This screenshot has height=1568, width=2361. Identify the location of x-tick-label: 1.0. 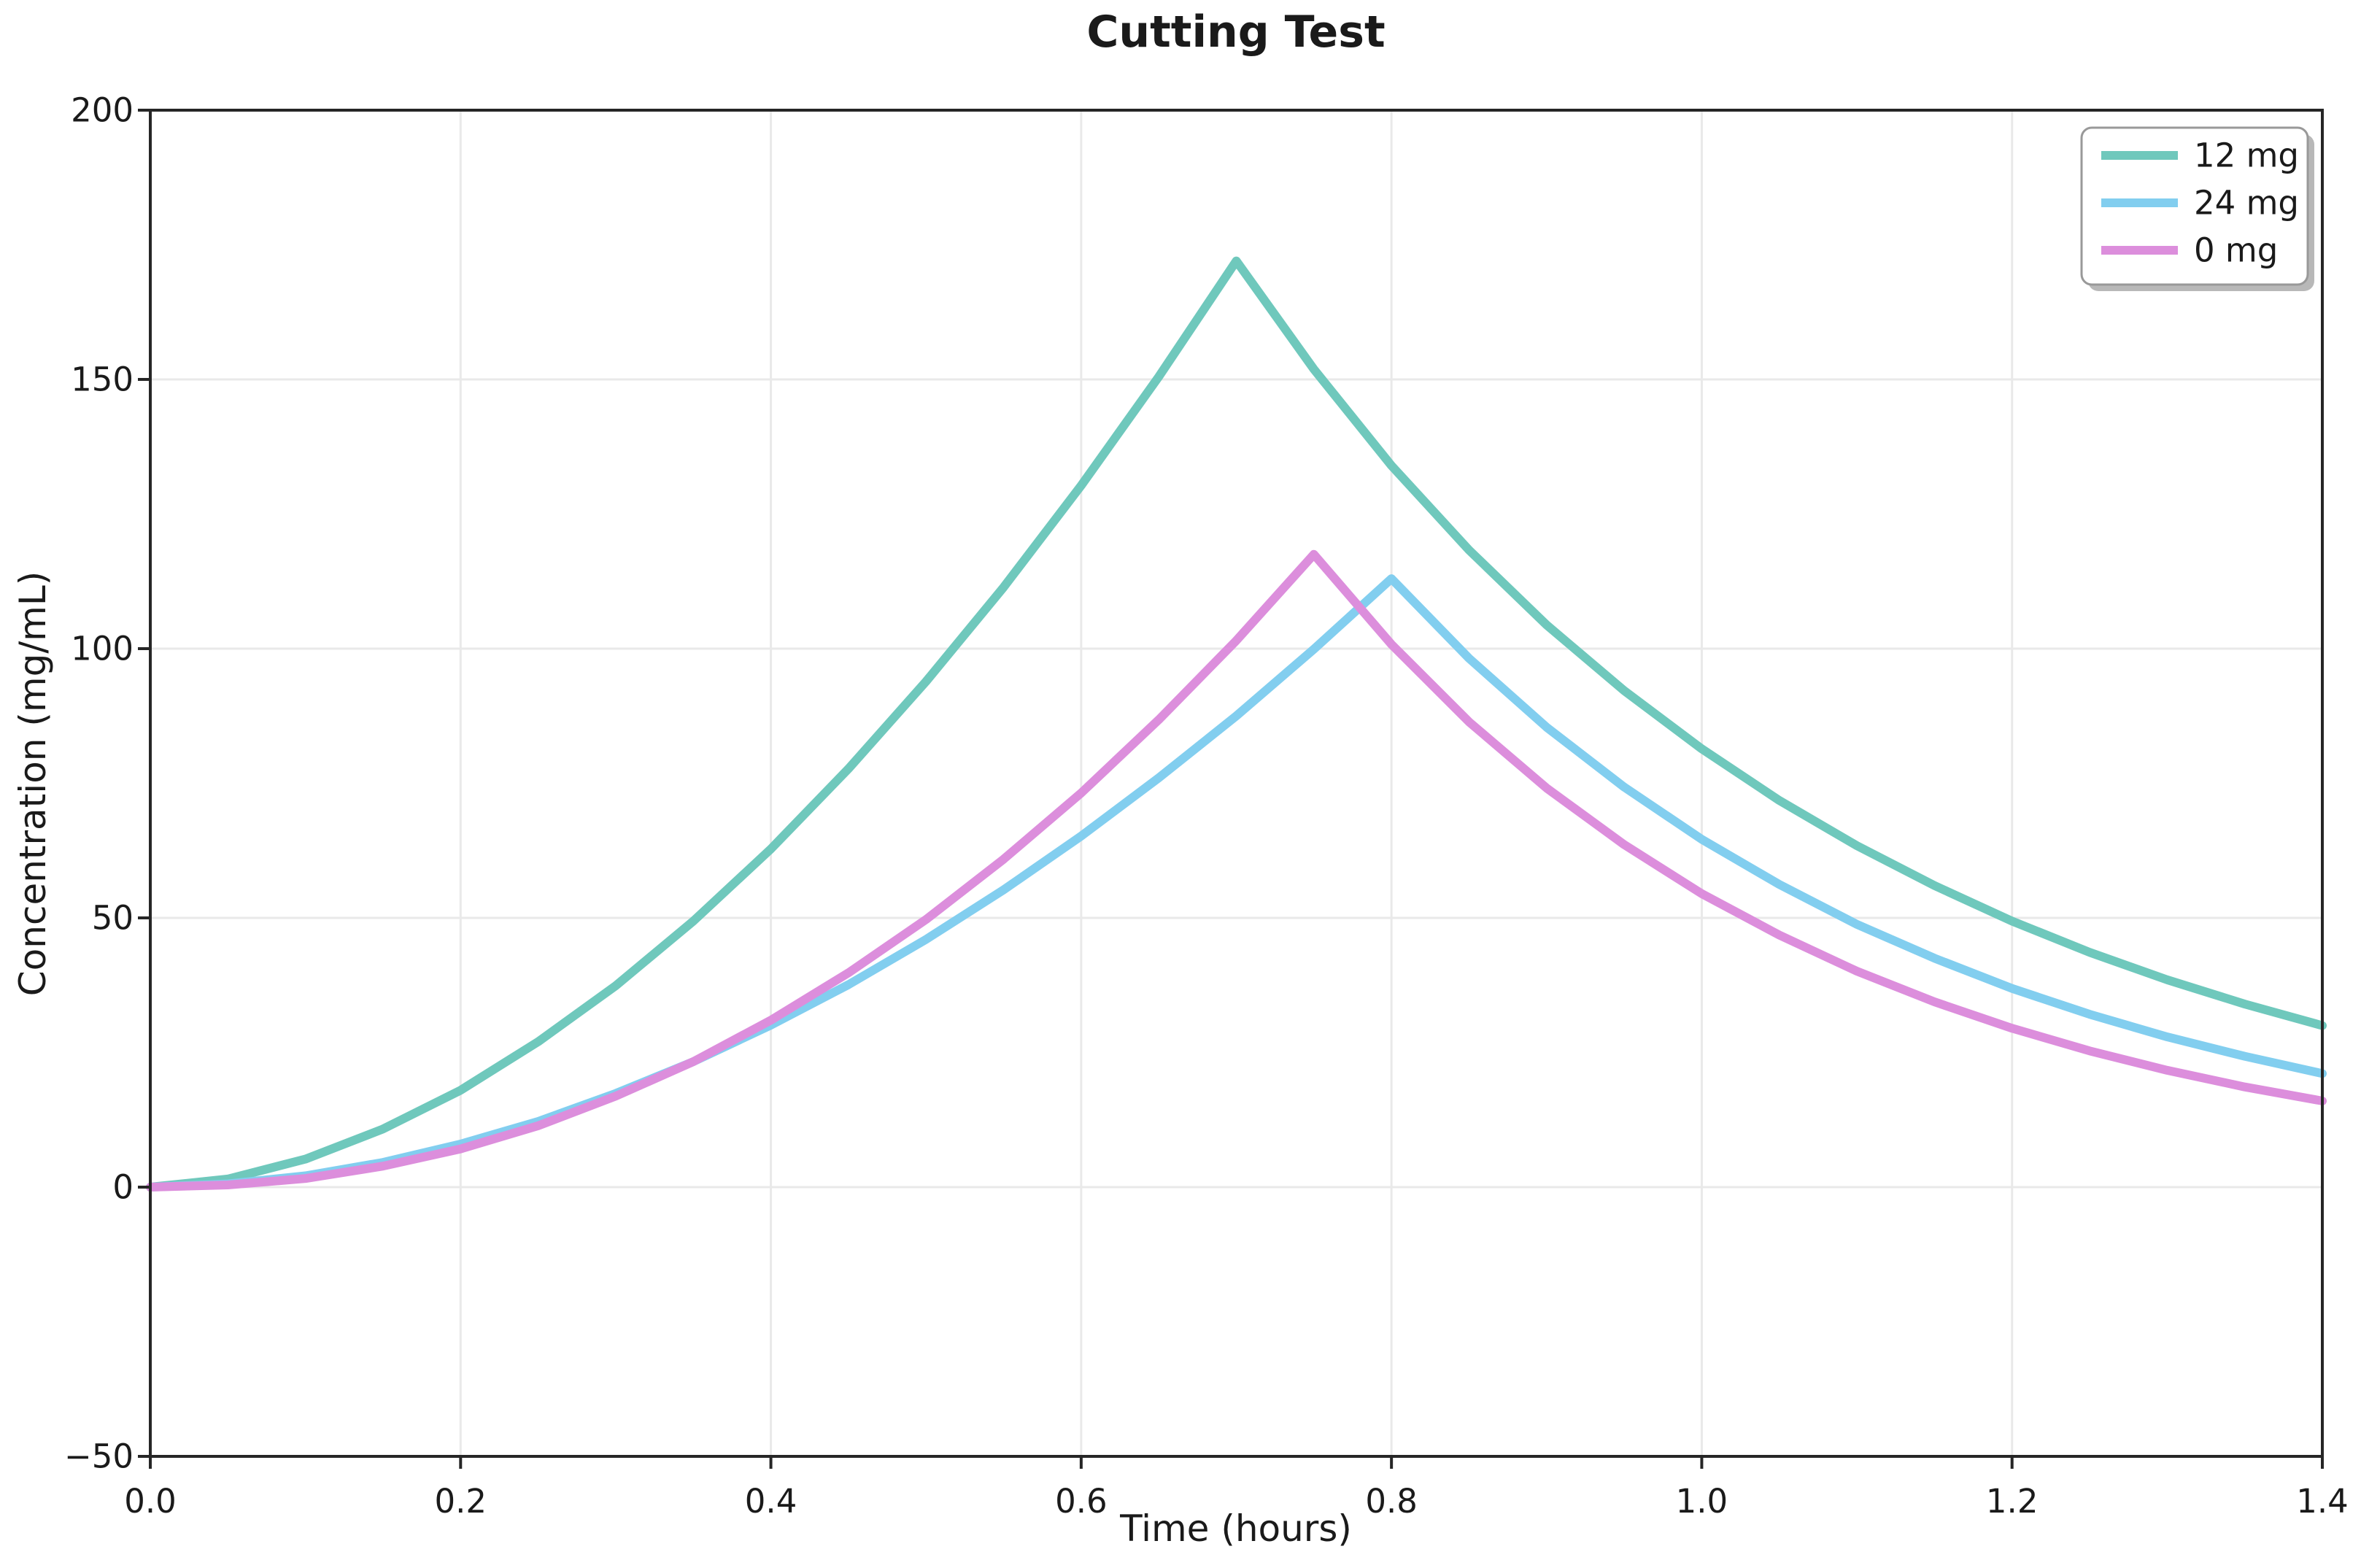
(1702, 1501).